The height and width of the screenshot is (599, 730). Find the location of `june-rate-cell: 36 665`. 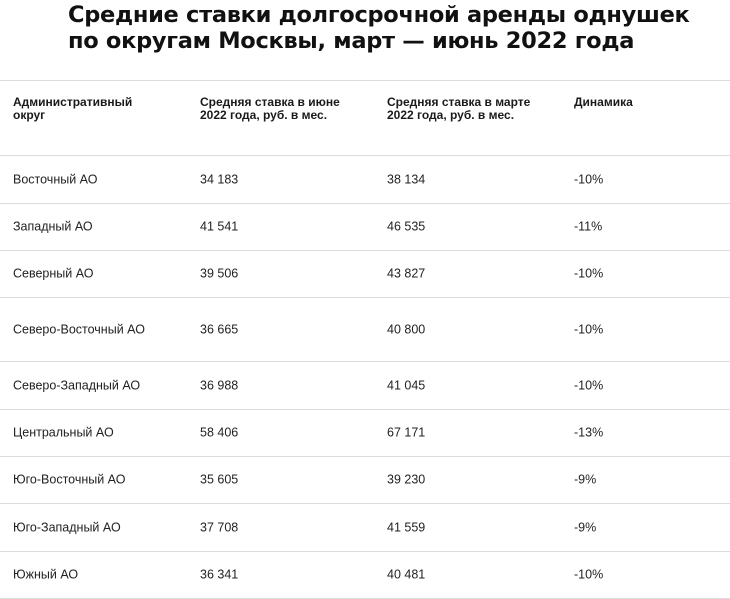

june-rate-cell: 36 665 is located at coordinates (219, 329).